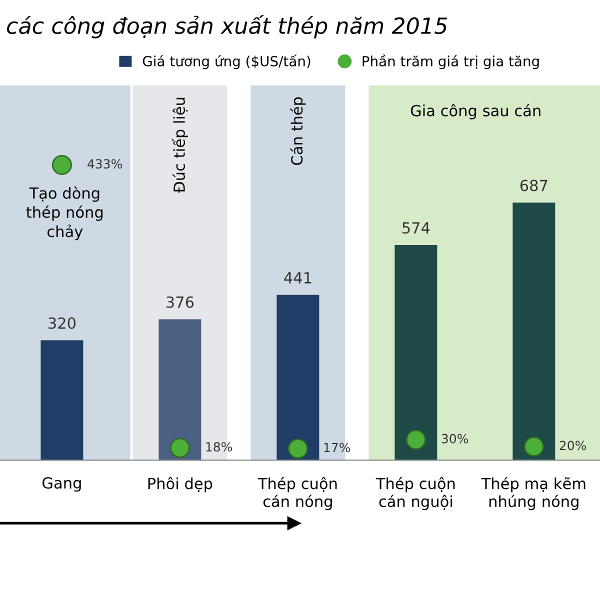  I want to click on x-tick-label: Thép cuộn cán nóng, so click(297, 493).